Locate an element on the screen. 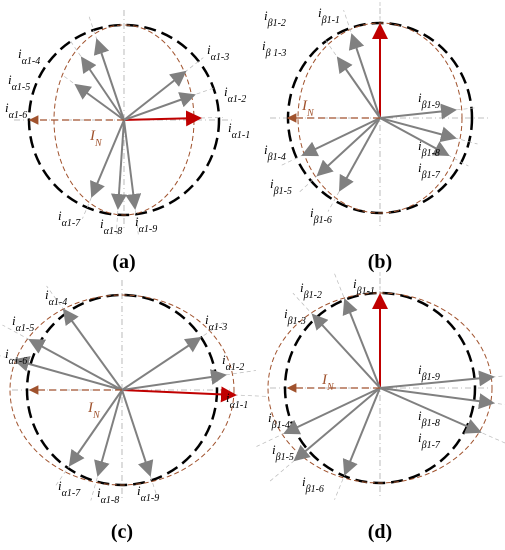  vector-label: iα1-8 is located at coordinates (111, 226).